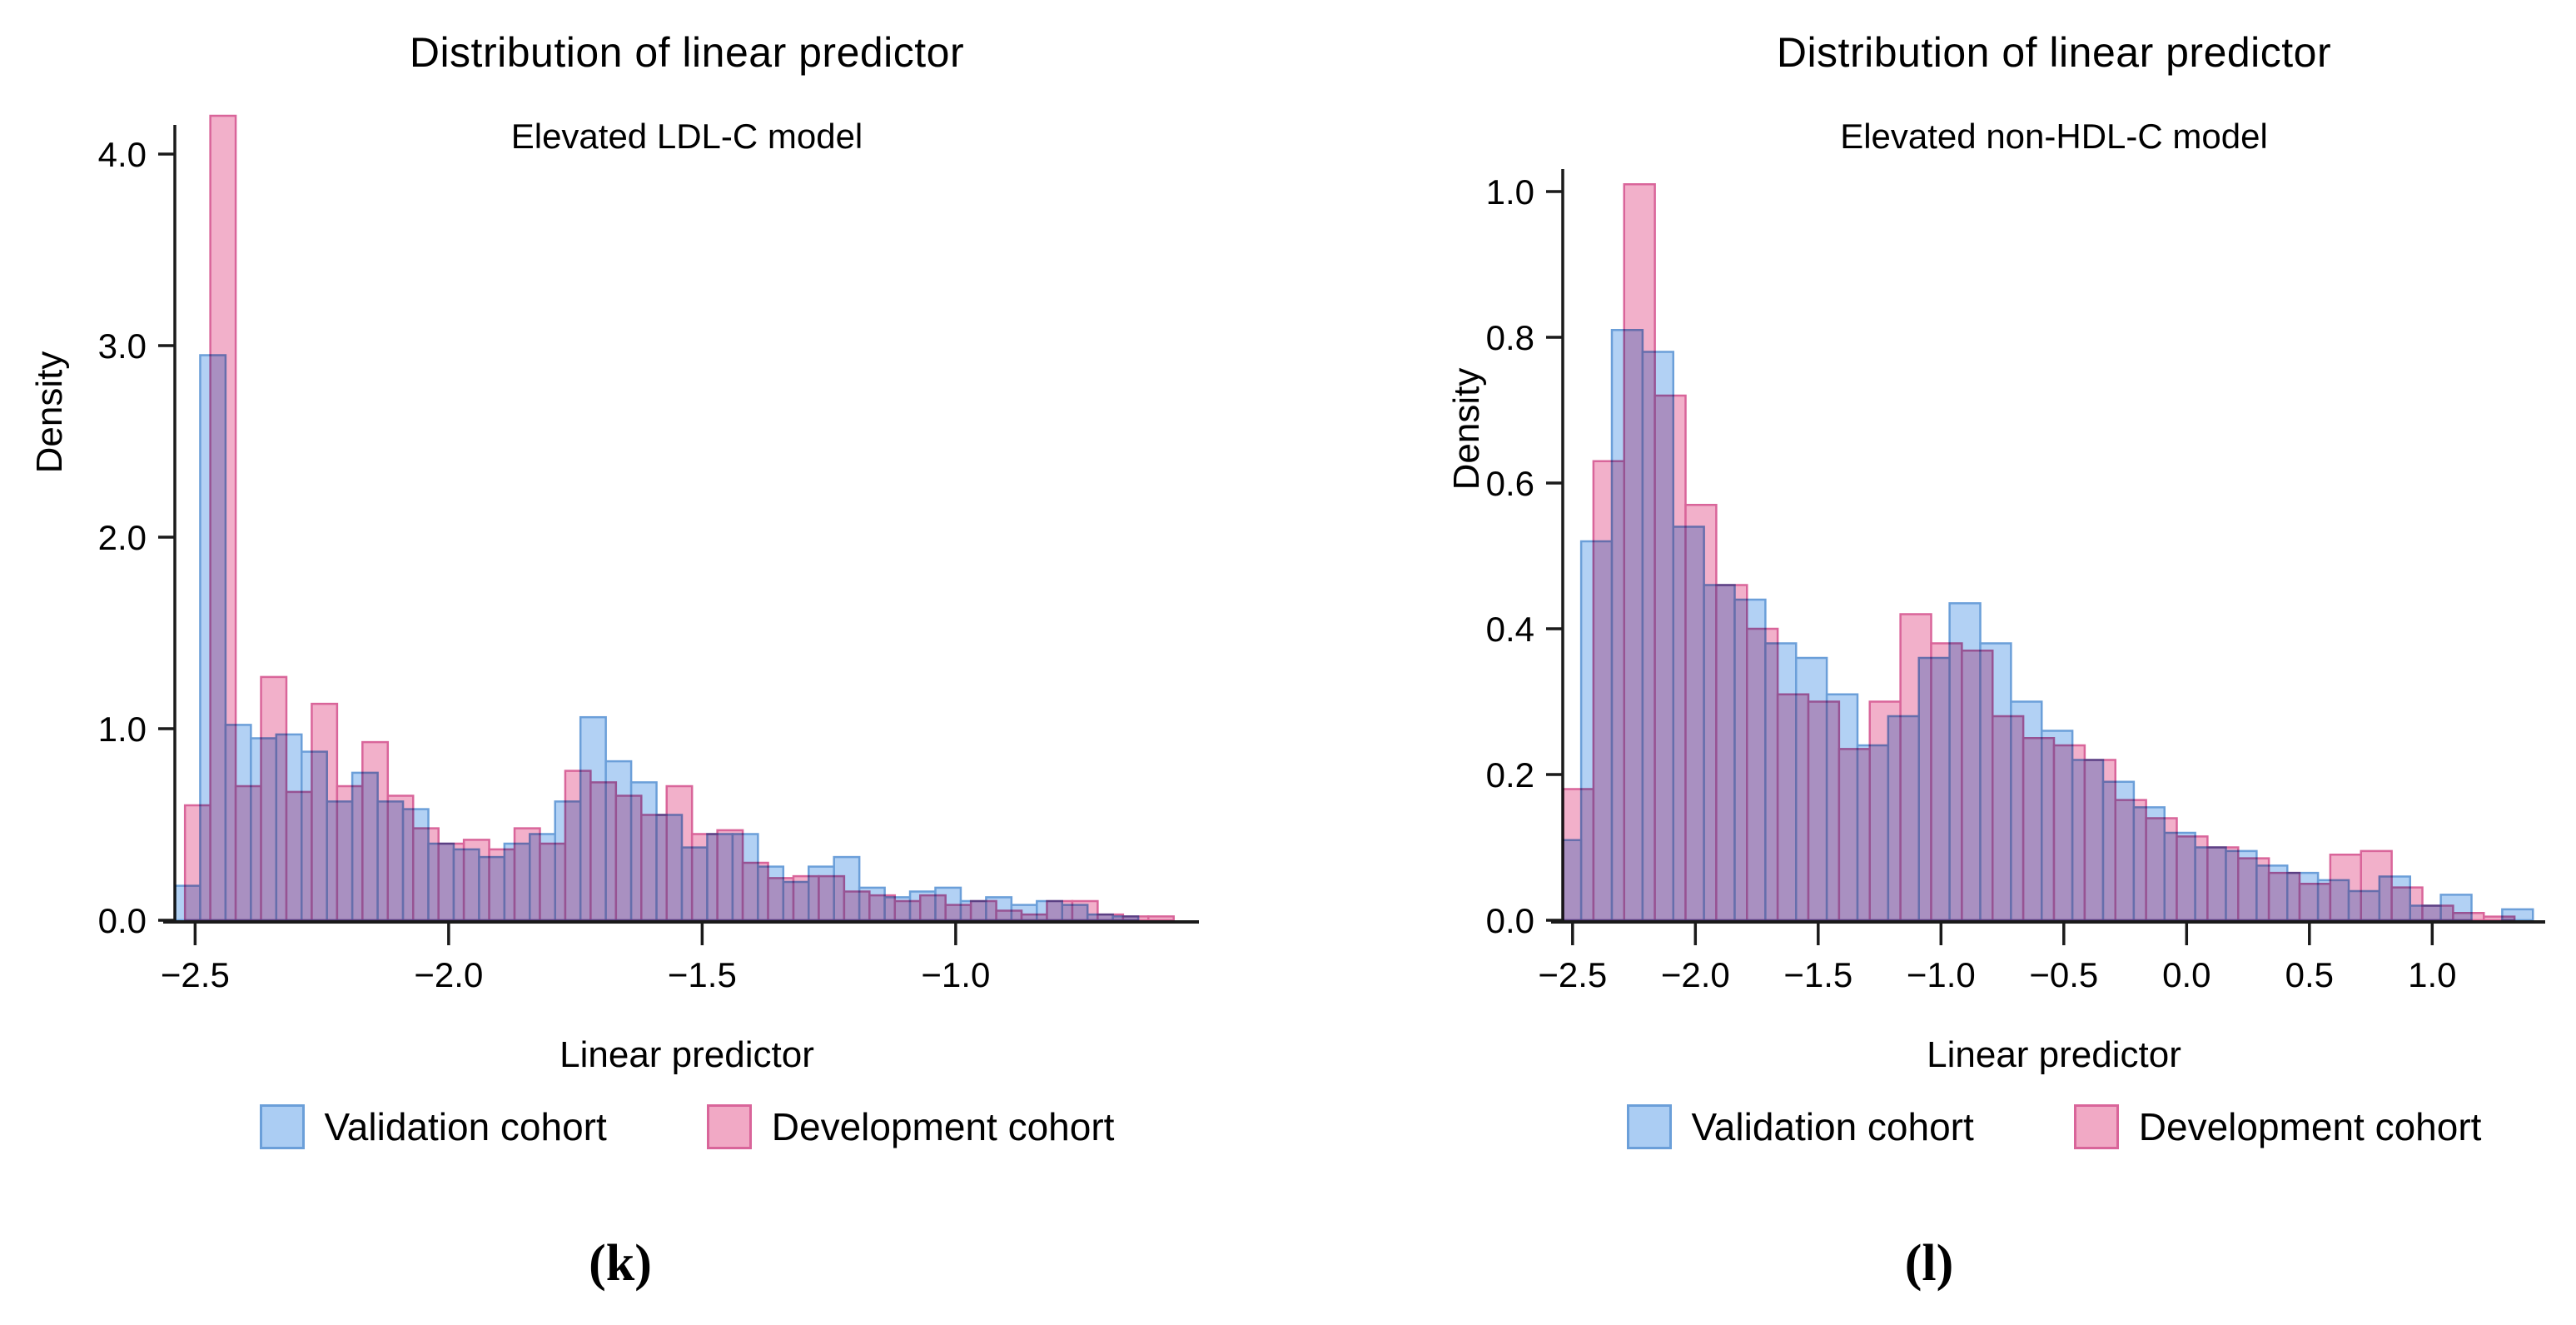  Describe the element at coordinates (1510, 775) in the screenshot. I see `svg-text: 0.2` at that location.